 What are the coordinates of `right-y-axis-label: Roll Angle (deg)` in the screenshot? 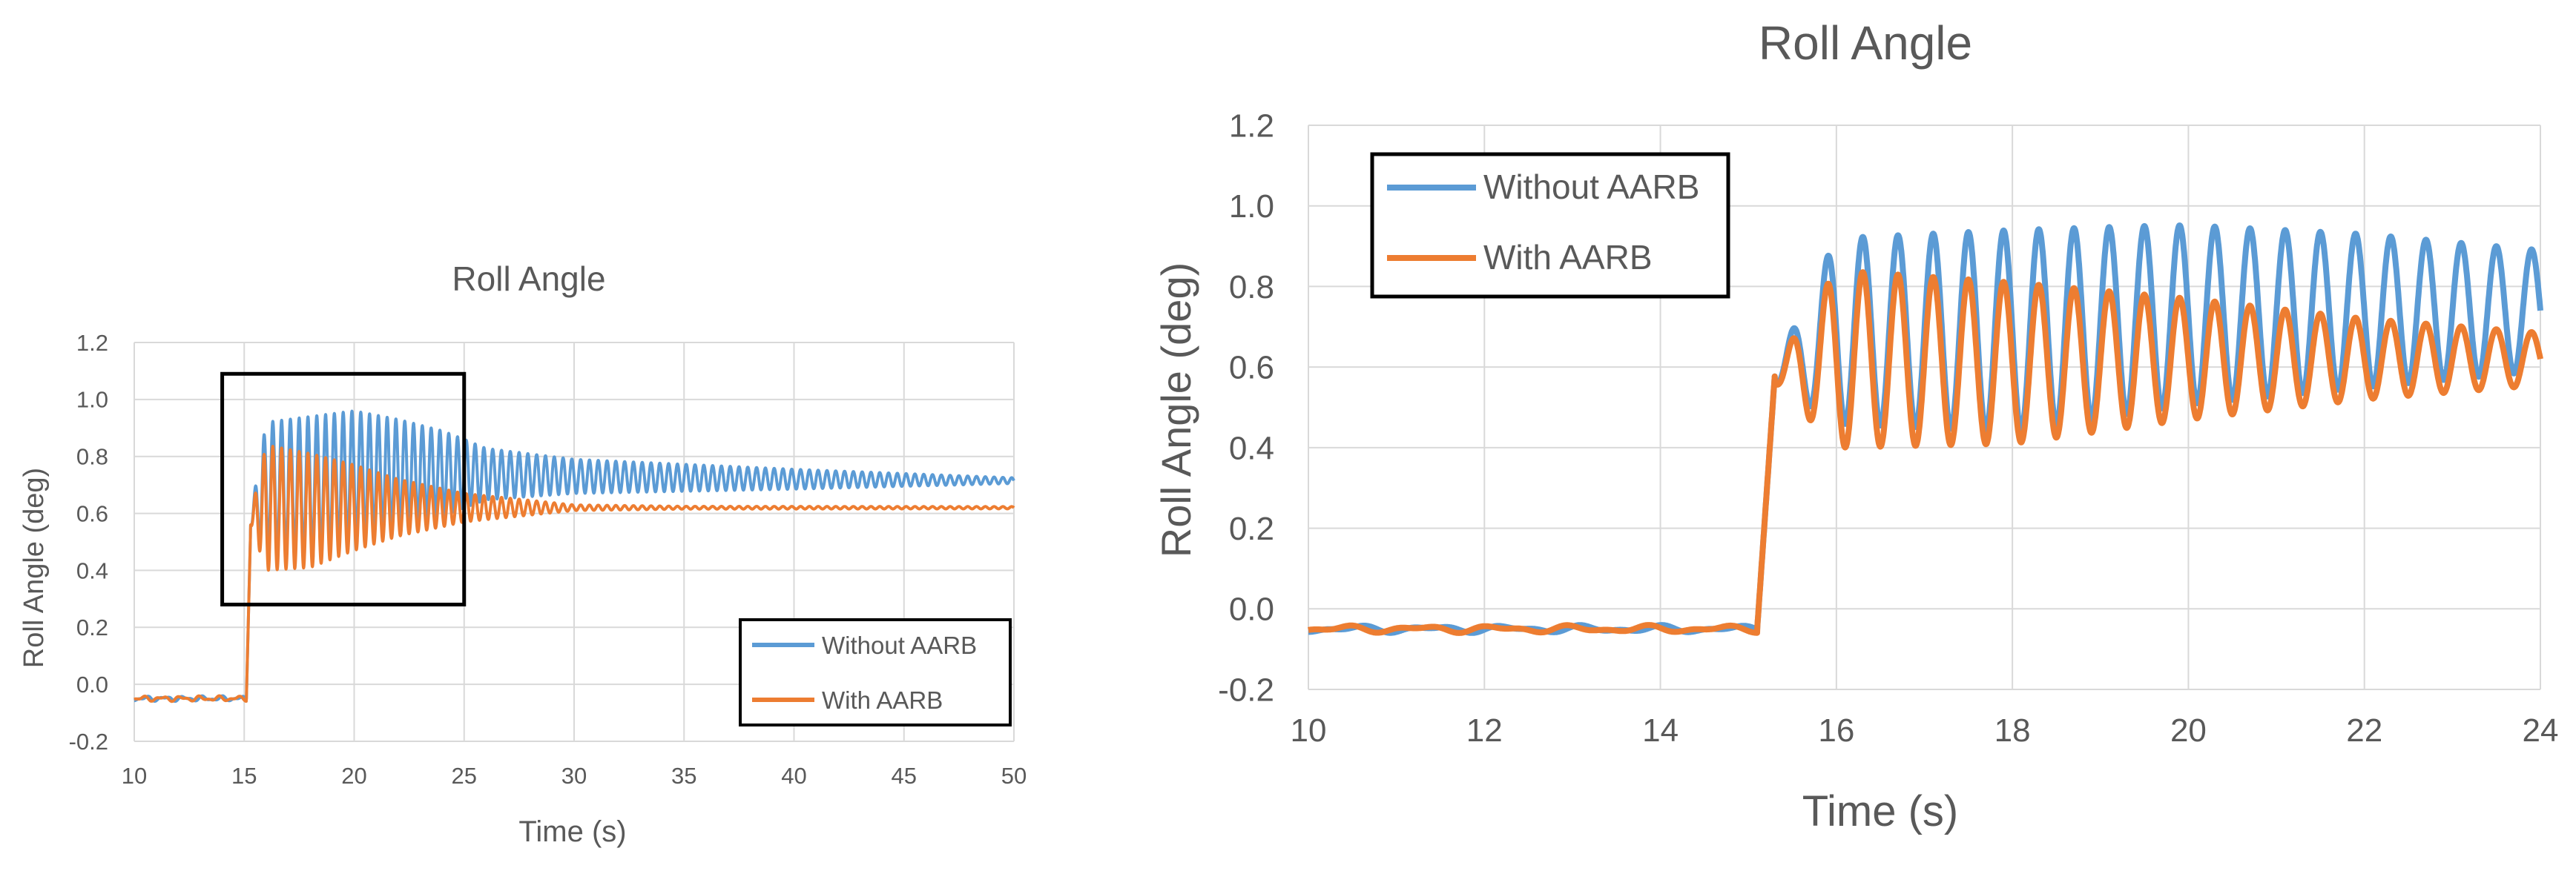 It's located at (1176, 409).